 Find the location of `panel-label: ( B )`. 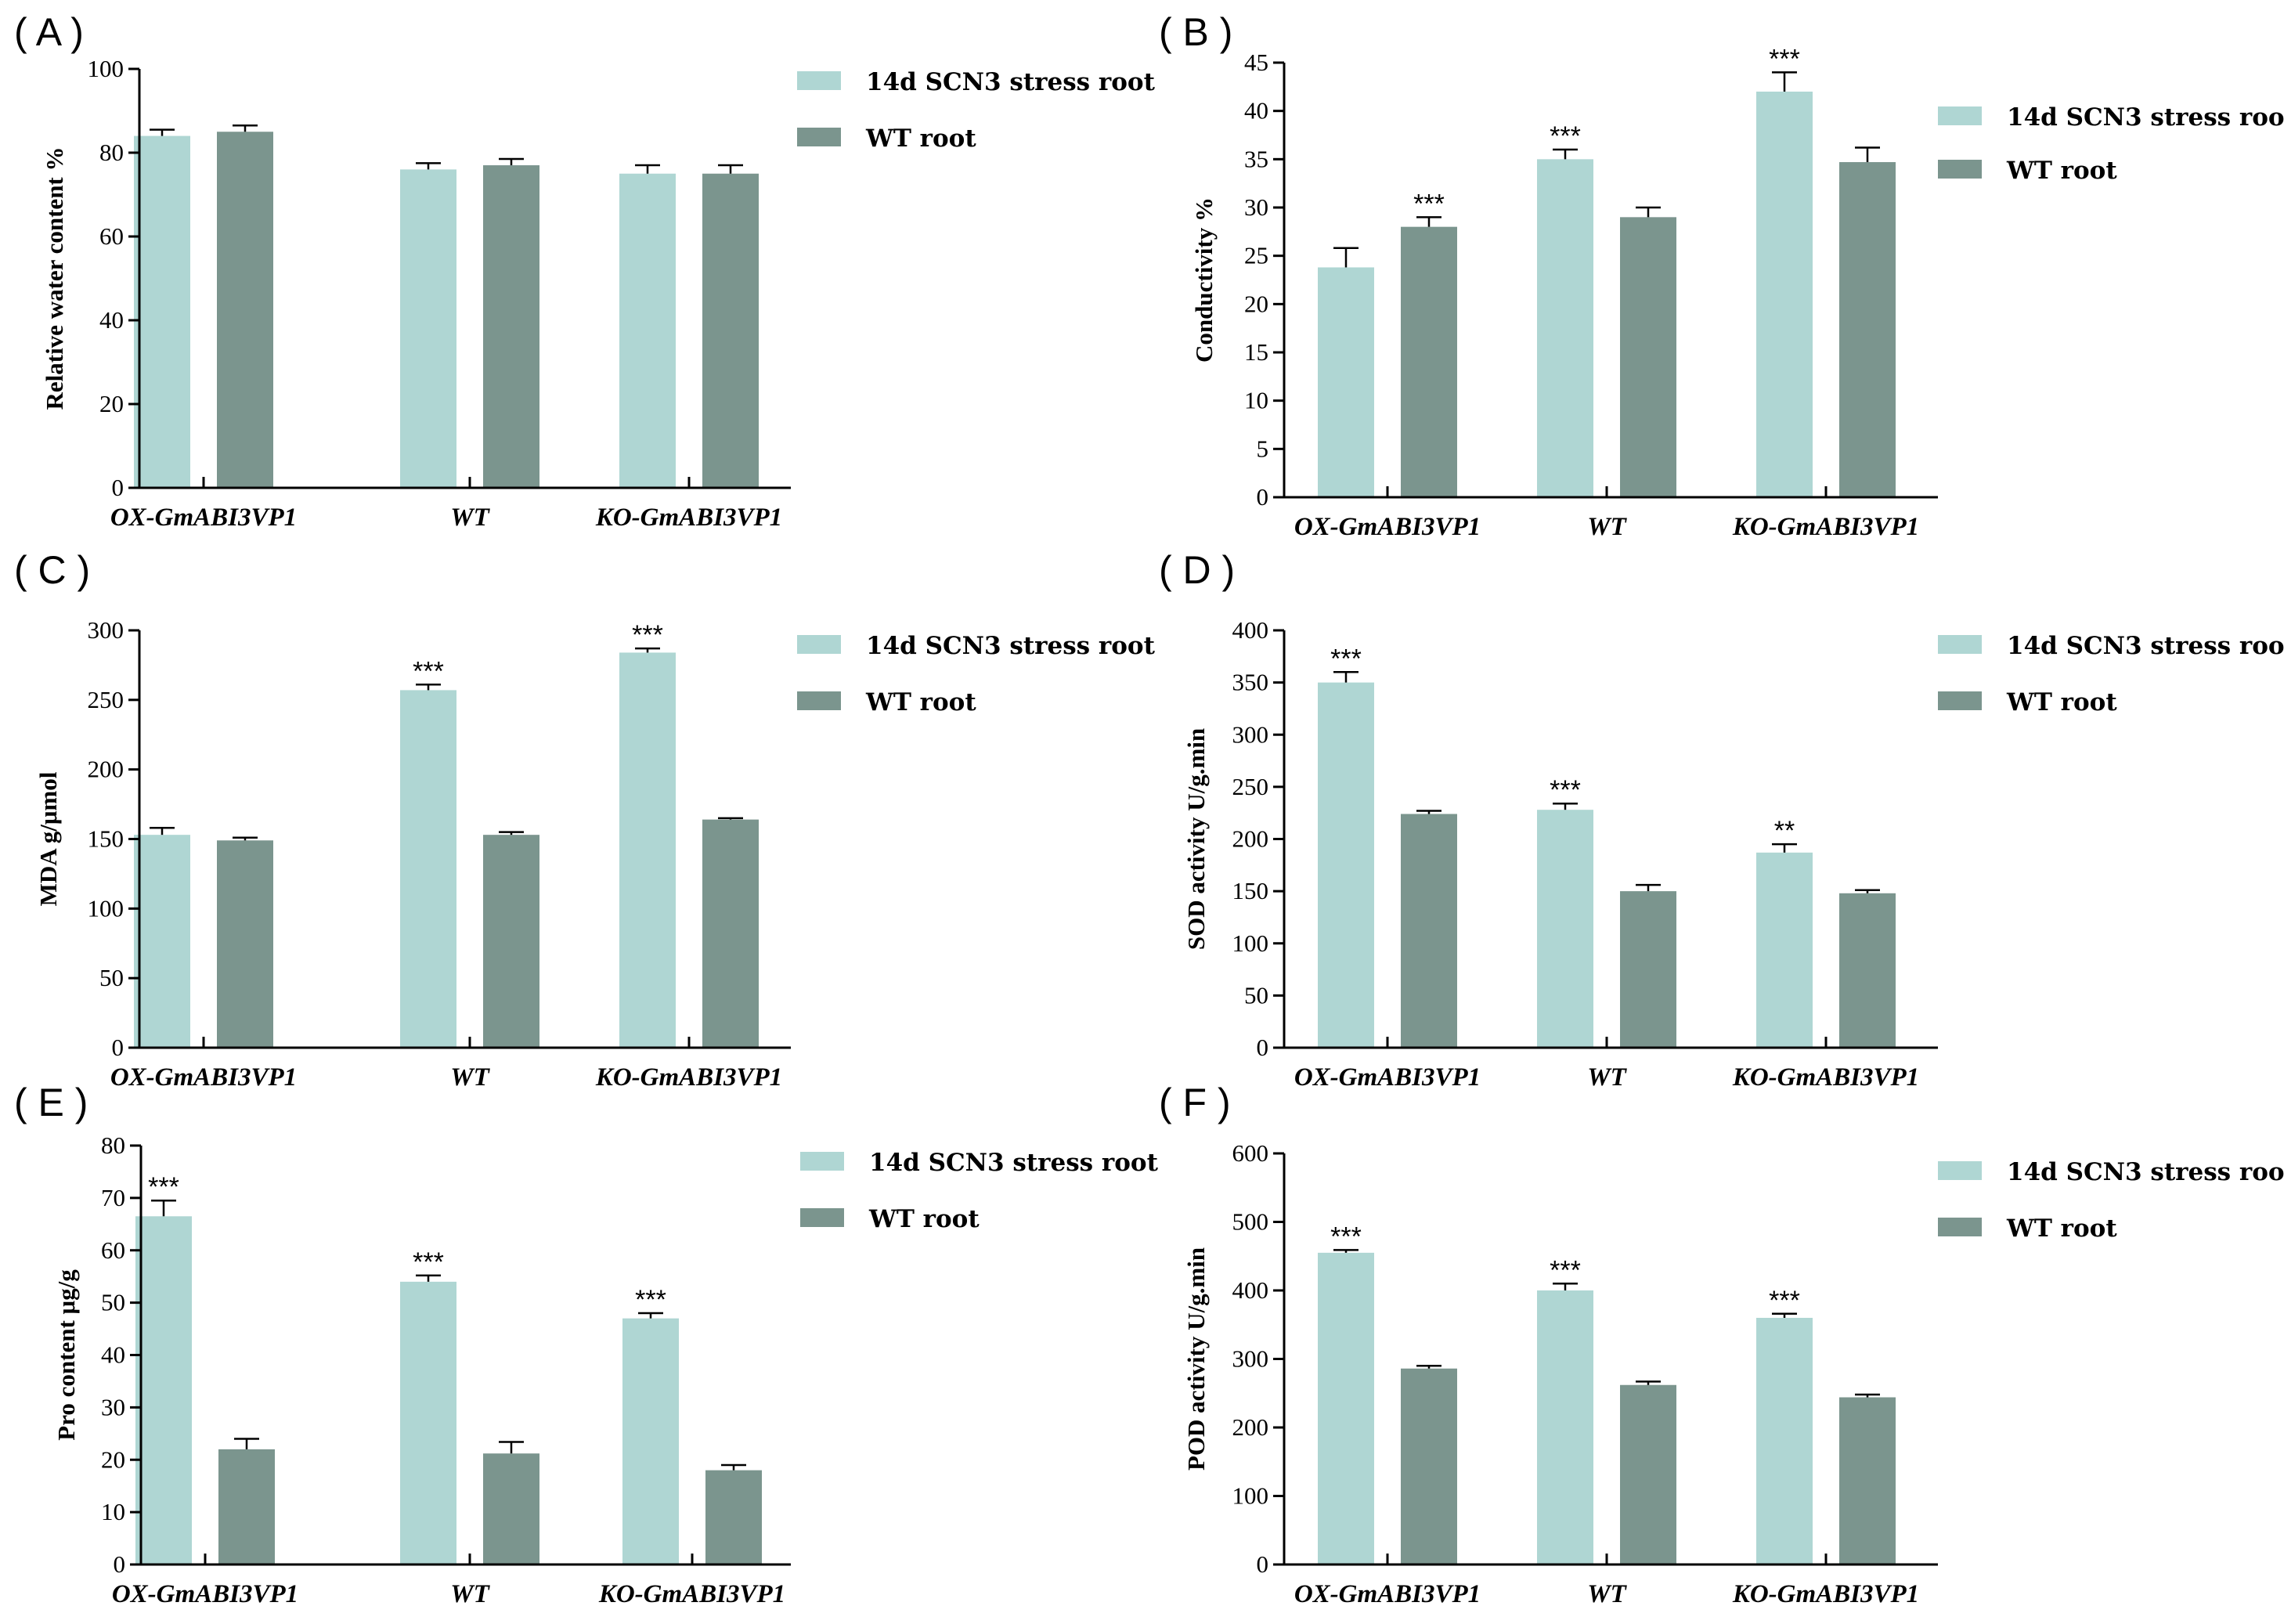

panel-label: ( B ) is located at coordinates (1195, 32).